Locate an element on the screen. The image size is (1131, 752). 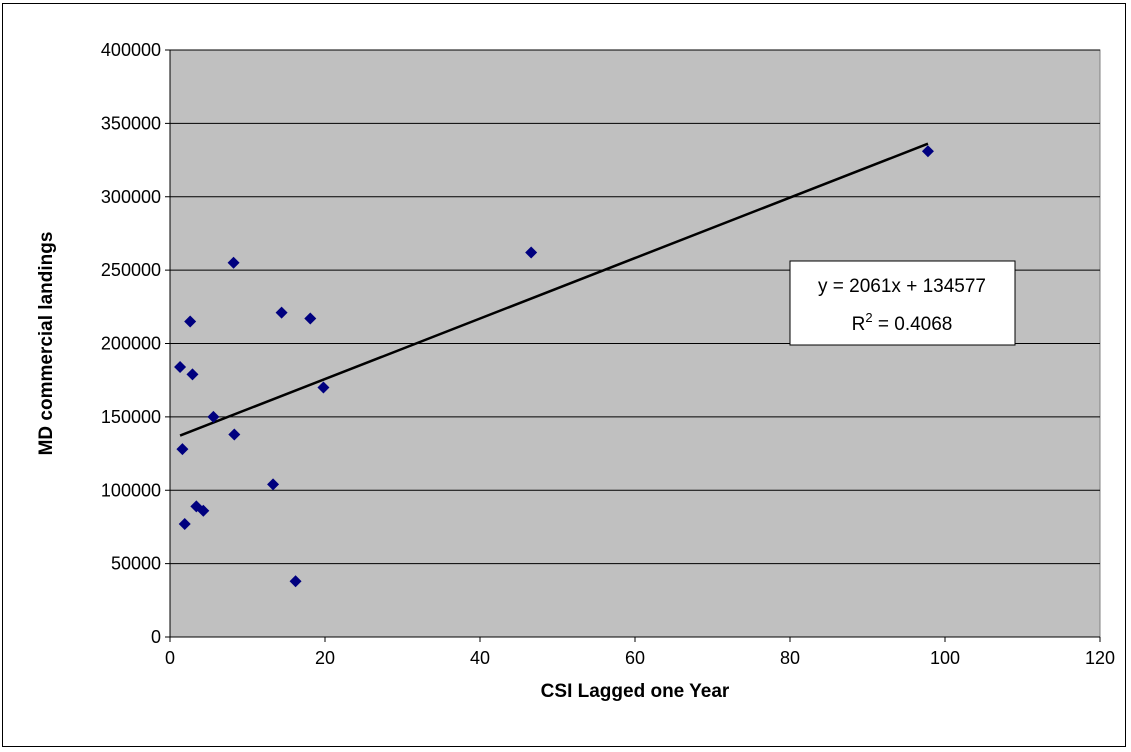
x-tick-label: 60 is located at coordinates (635, 658).